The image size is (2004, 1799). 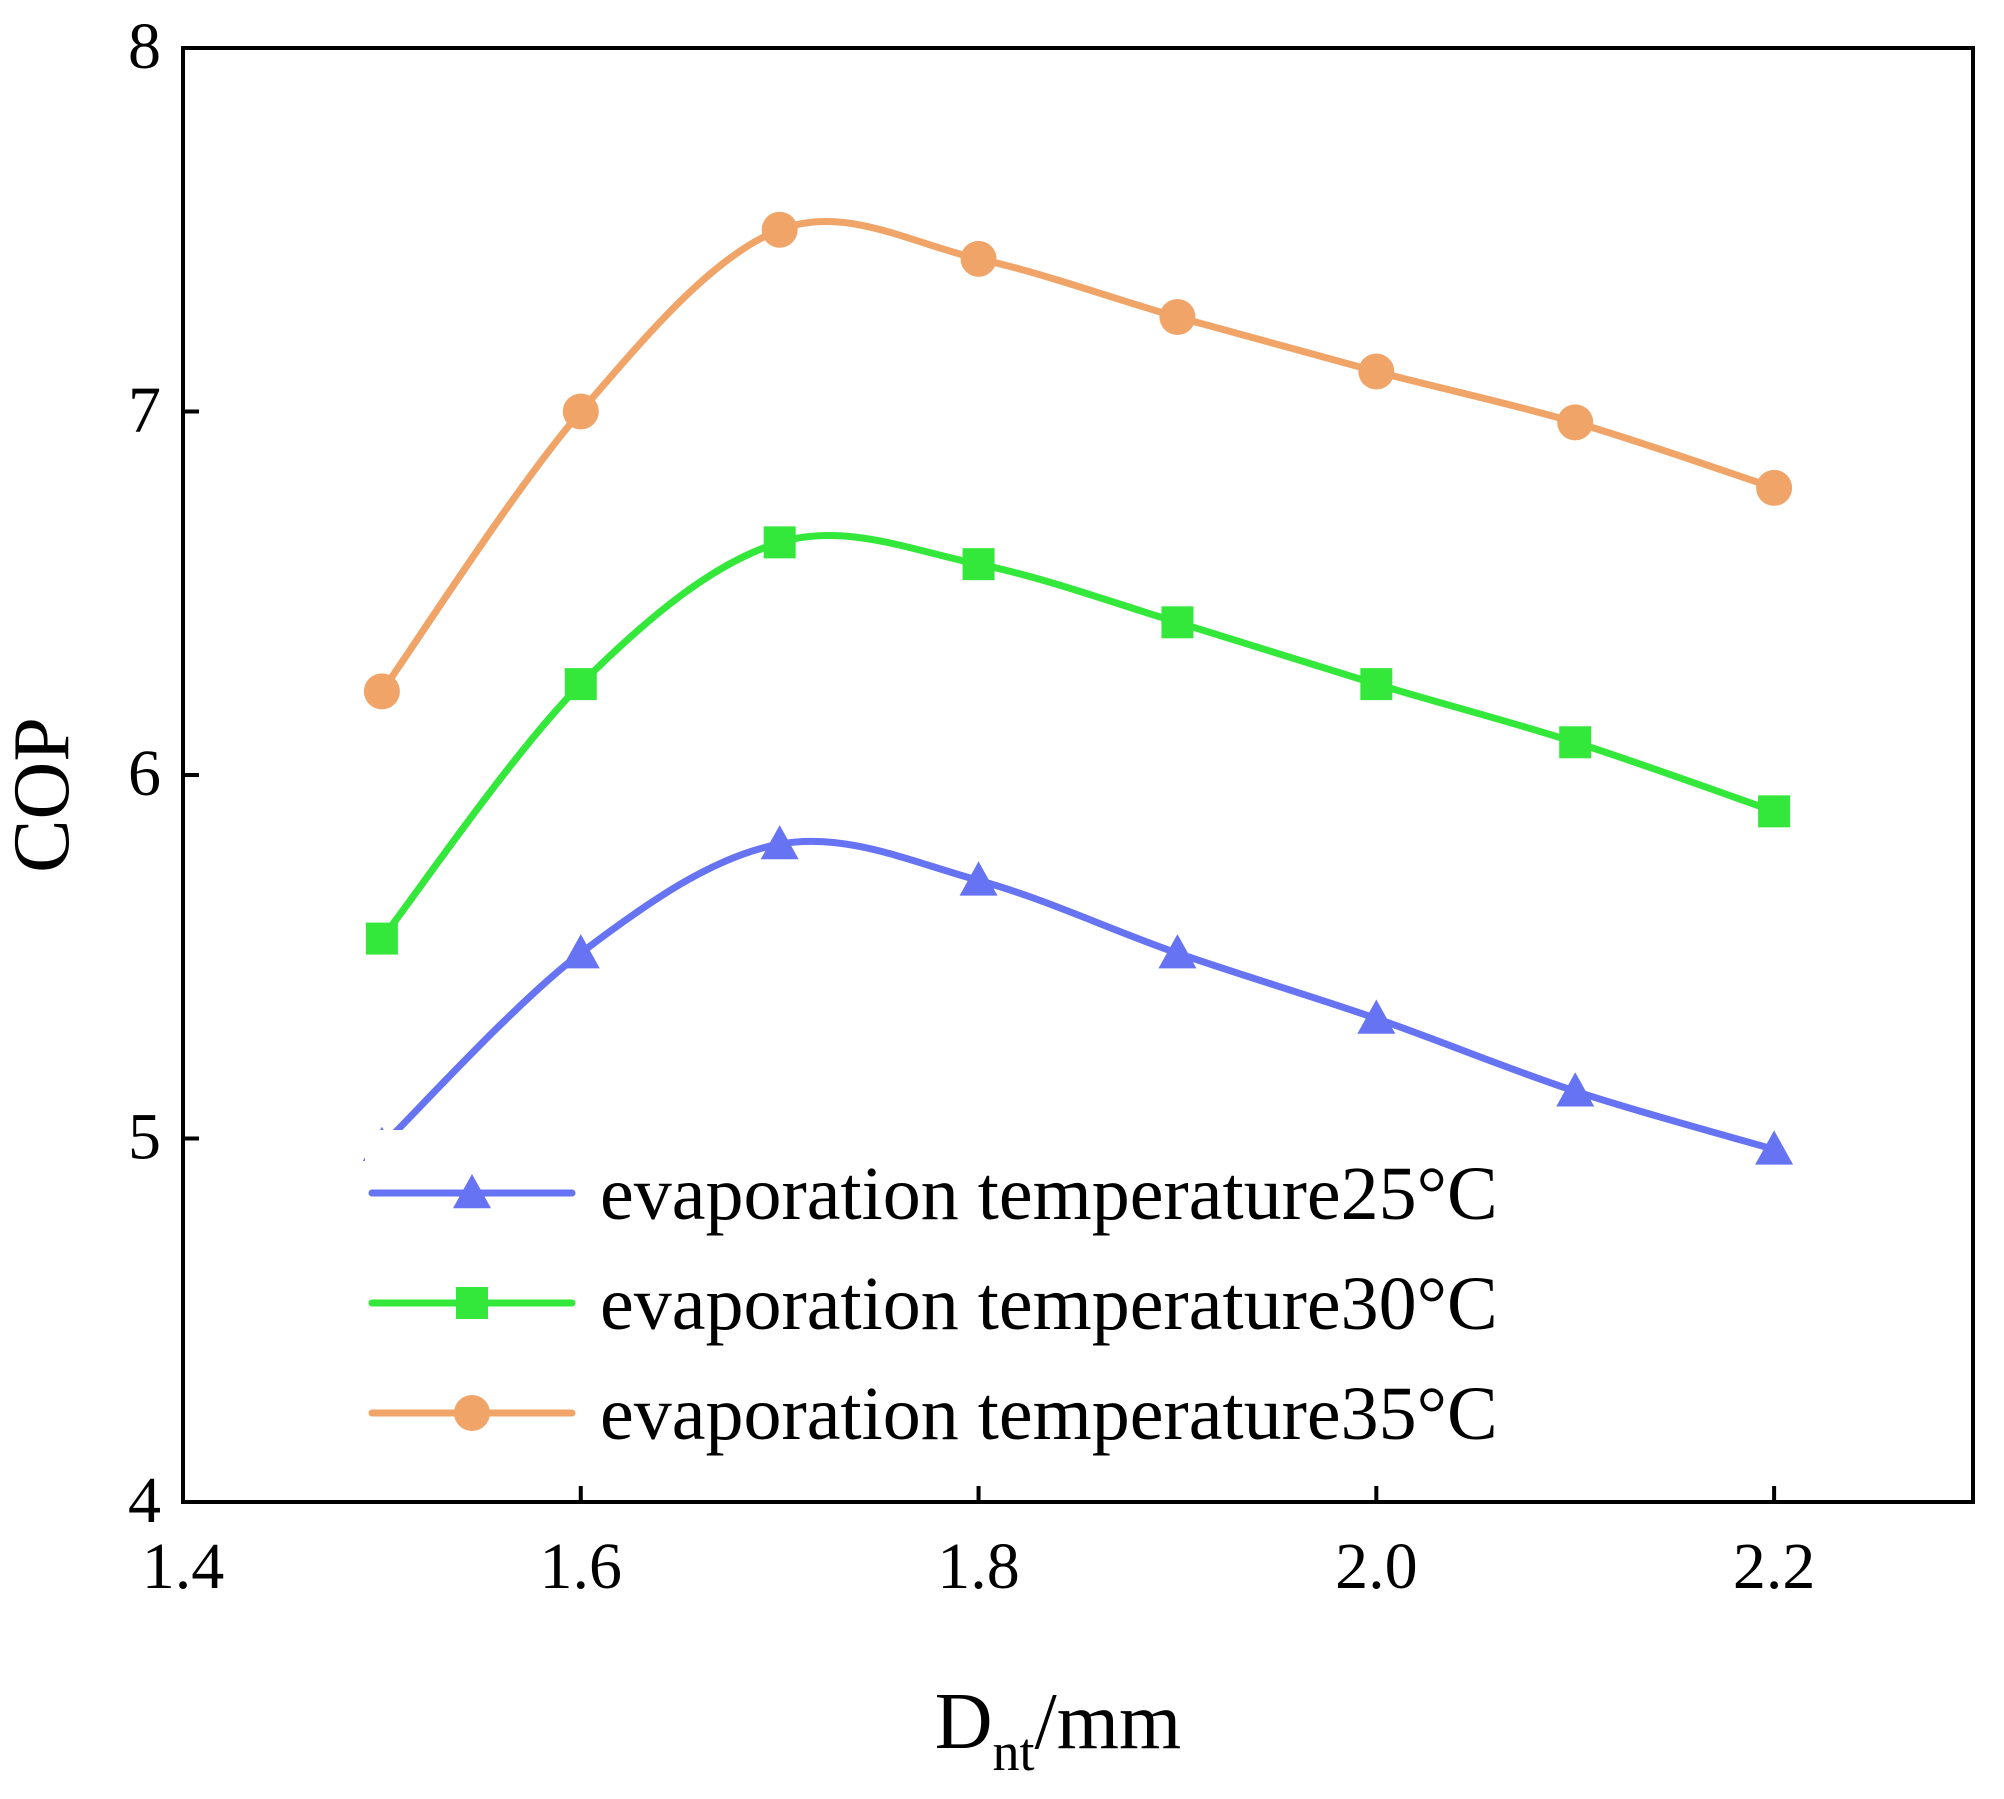 What do you see at coordinates (964, 1722) in the screenshot?
I see `x-axis-title-main: D` at bounding box center [964, 1722].